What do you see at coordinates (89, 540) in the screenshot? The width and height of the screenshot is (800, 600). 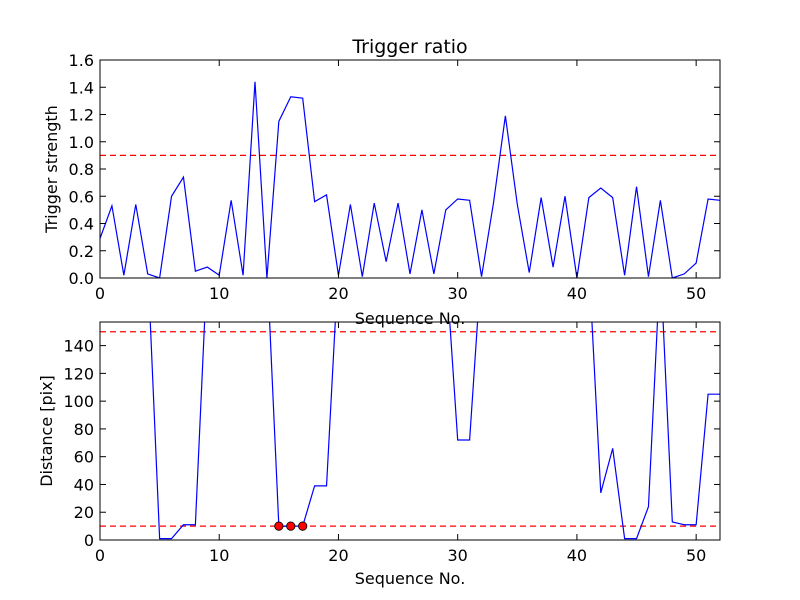 I see `y-tick-label: 0` at bounding box center [89, 540].